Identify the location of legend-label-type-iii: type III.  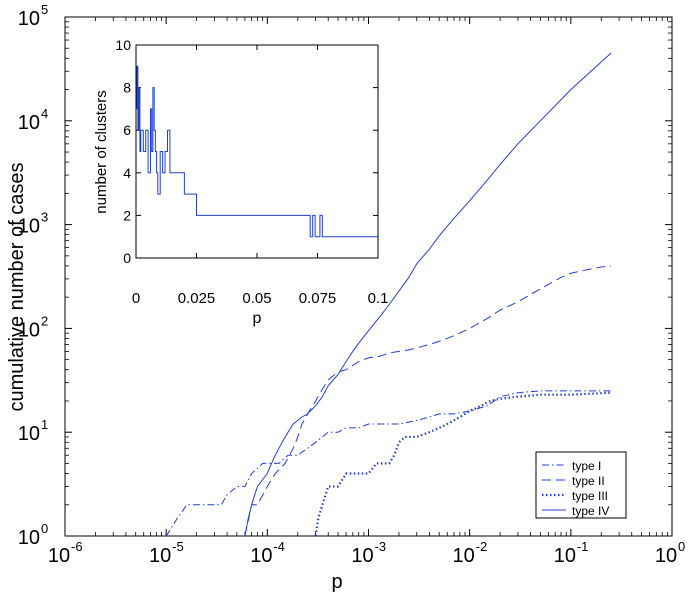
(590, 496).